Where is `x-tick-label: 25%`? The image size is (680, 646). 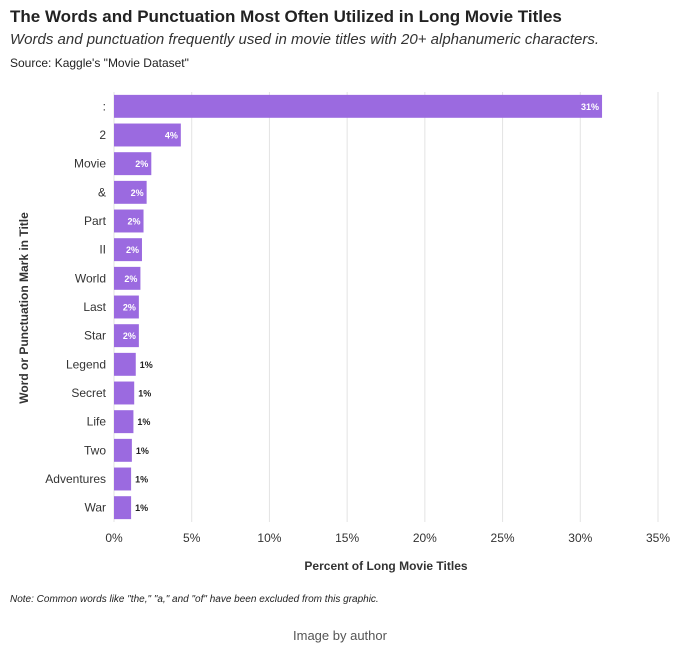 x-tick-label: 25% is located at coordinates (503, 538).